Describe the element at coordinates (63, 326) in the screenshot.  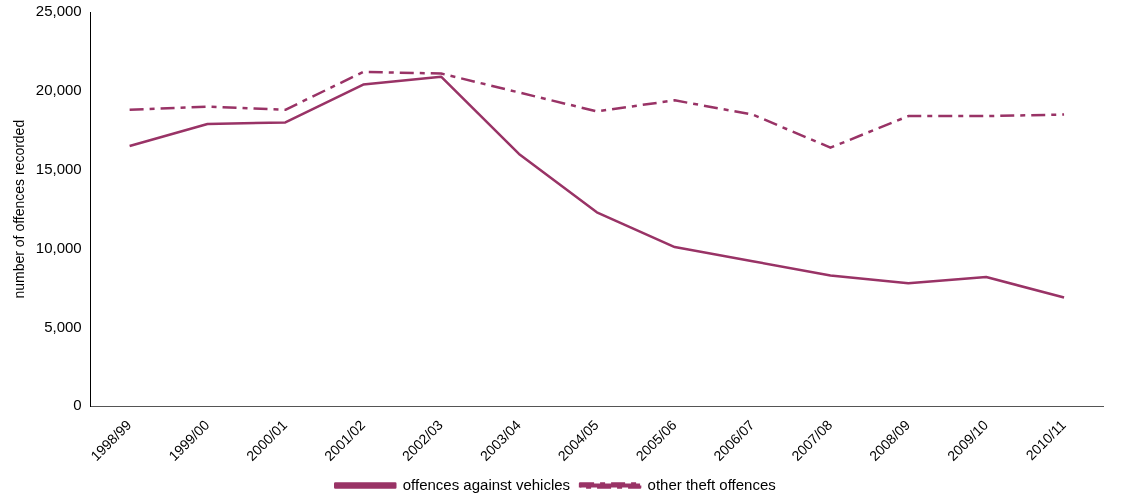
I see `y-tick-label: 5,000` at that location.